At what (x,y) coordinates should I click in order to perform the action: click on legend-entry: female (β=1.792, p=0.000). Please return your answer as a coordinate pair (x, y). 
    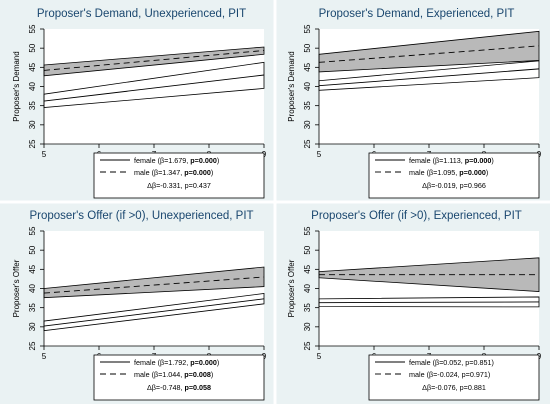
    Looking at the image, I should click on (176, 362).